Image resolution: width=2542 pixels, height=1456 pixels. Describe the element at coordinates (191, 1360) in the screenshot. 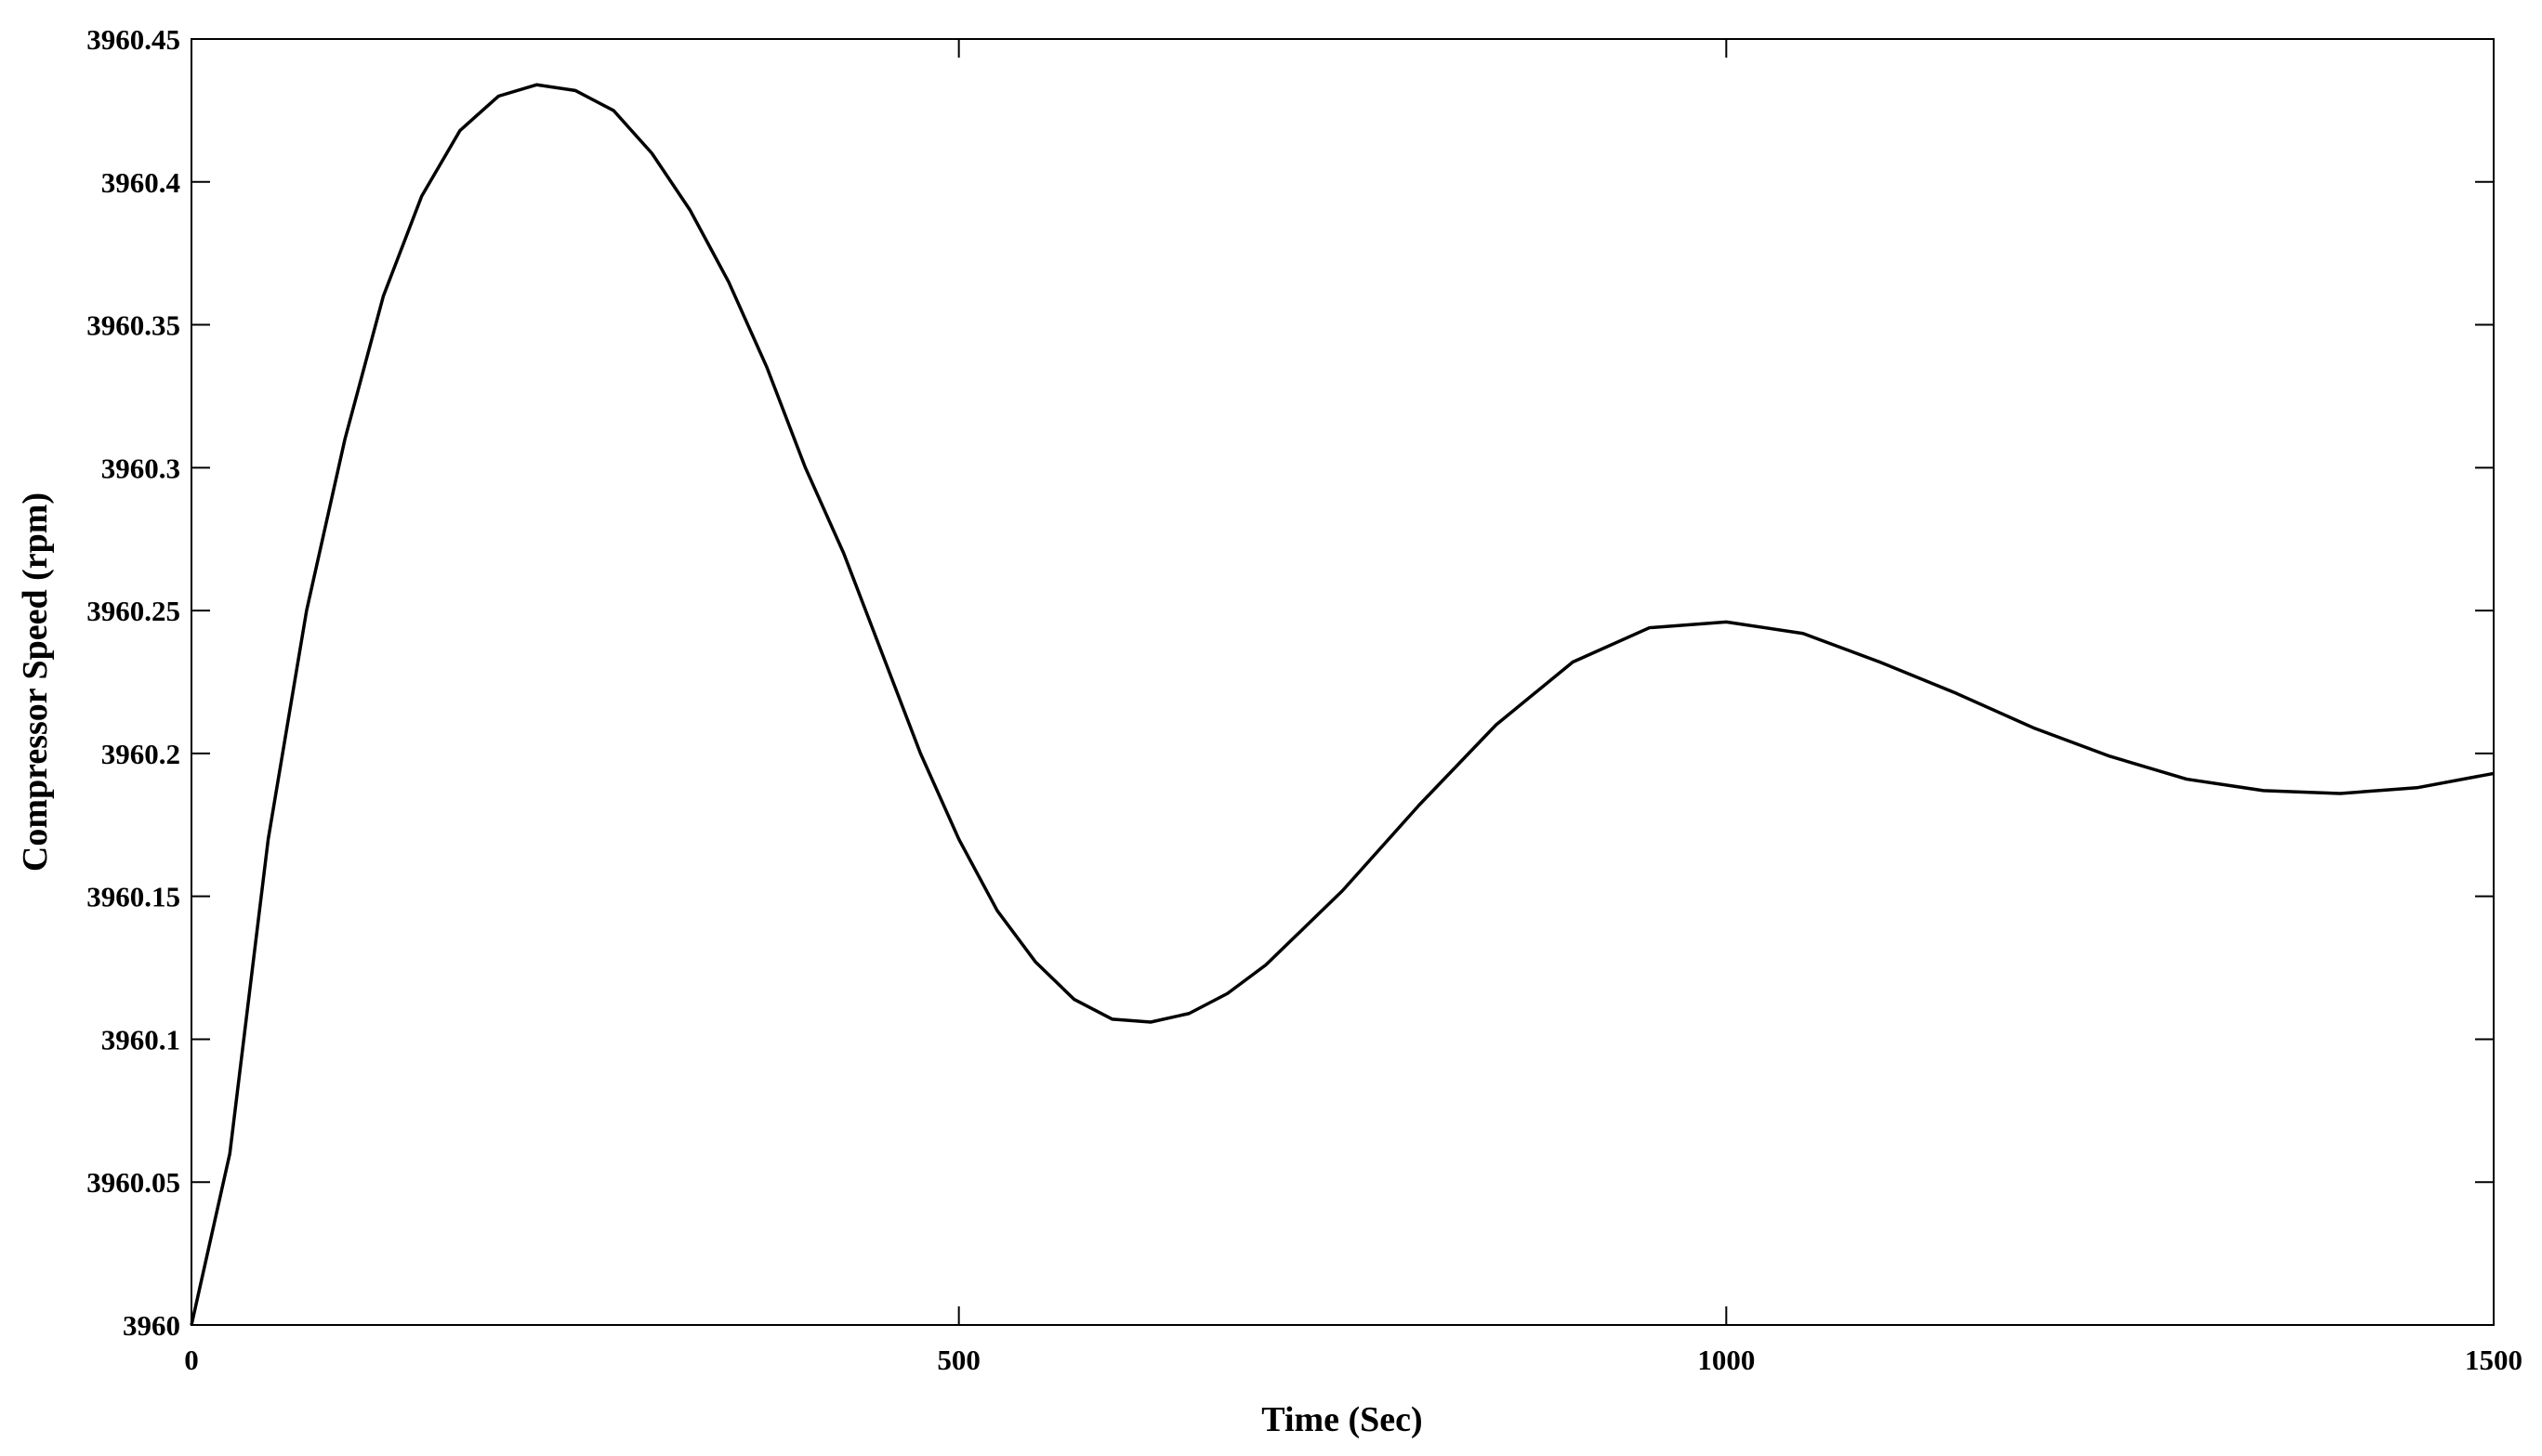

I see `x-tick-label: 0` at that location.